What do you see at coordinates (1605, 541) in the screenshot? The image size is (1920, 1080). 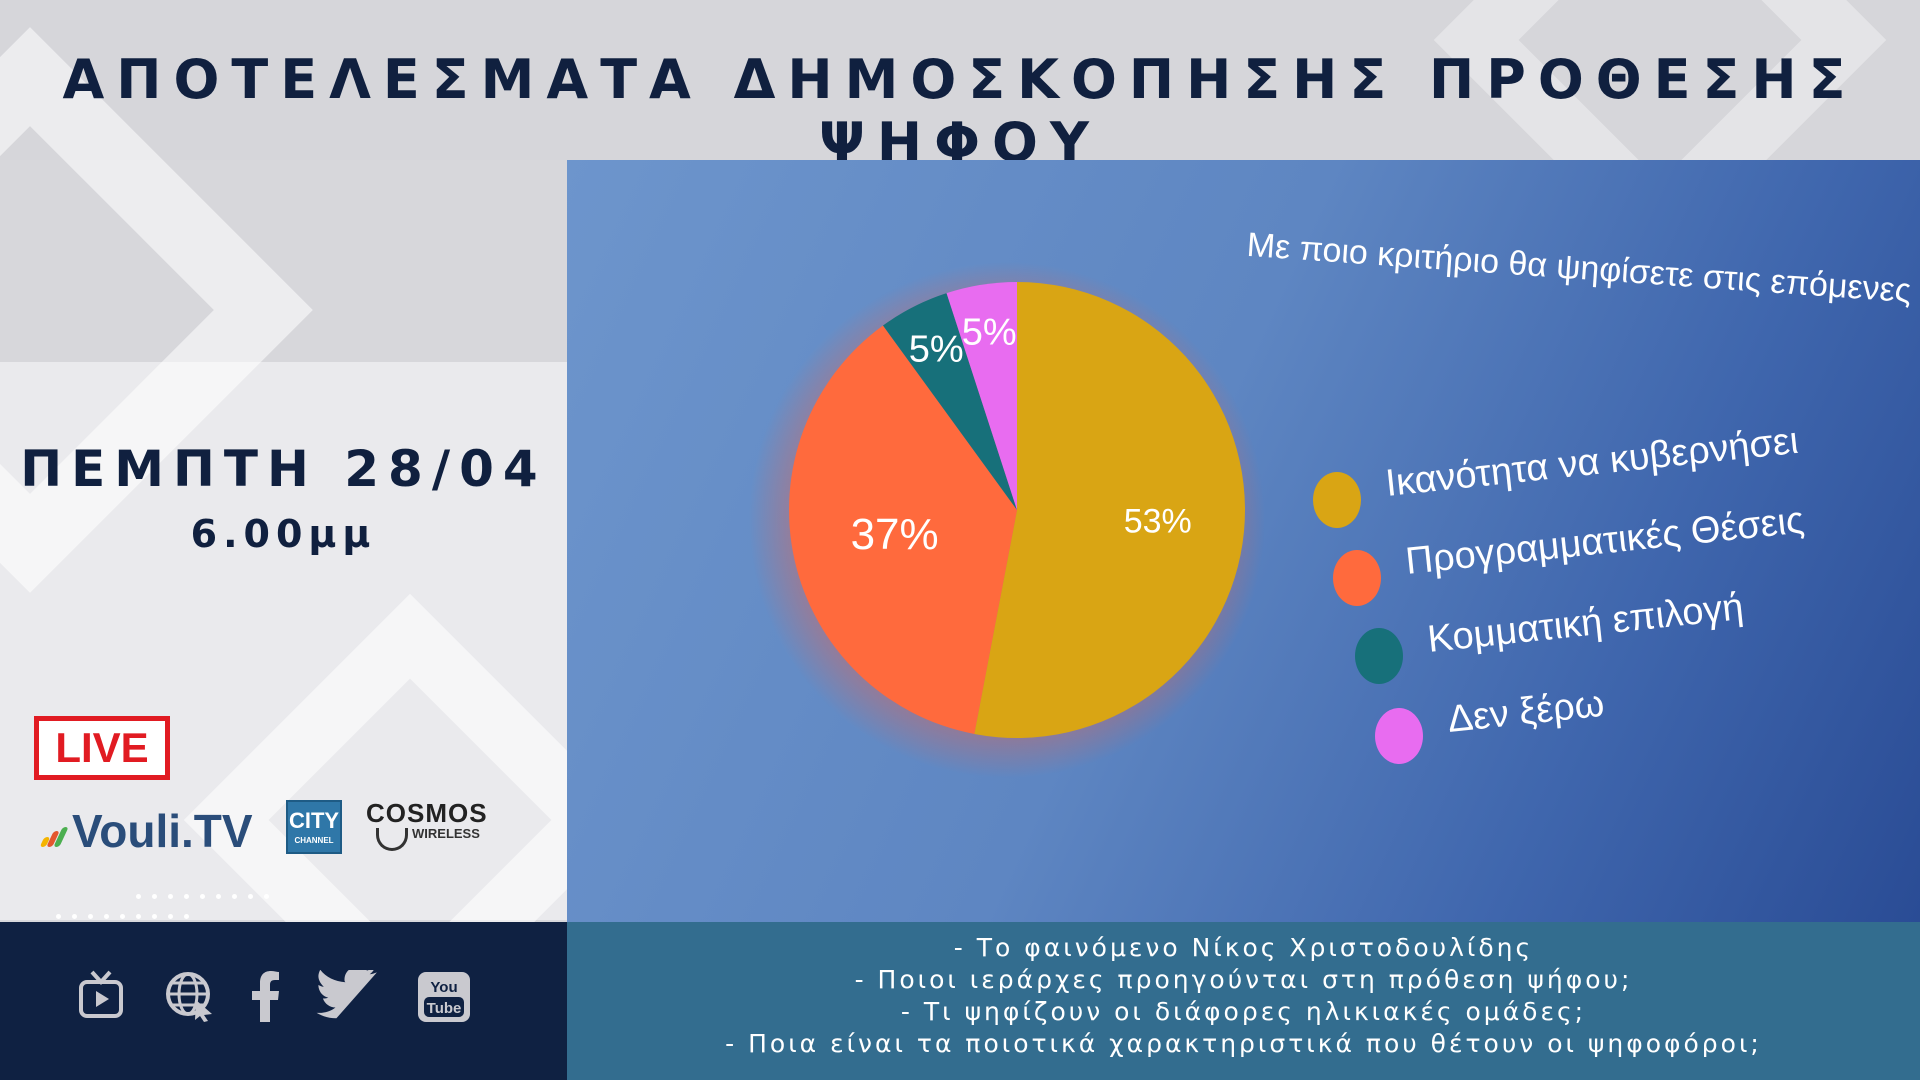 I see `legend-label: Προγραμματικές Θέσεις` at bounding box center [1605, 541].